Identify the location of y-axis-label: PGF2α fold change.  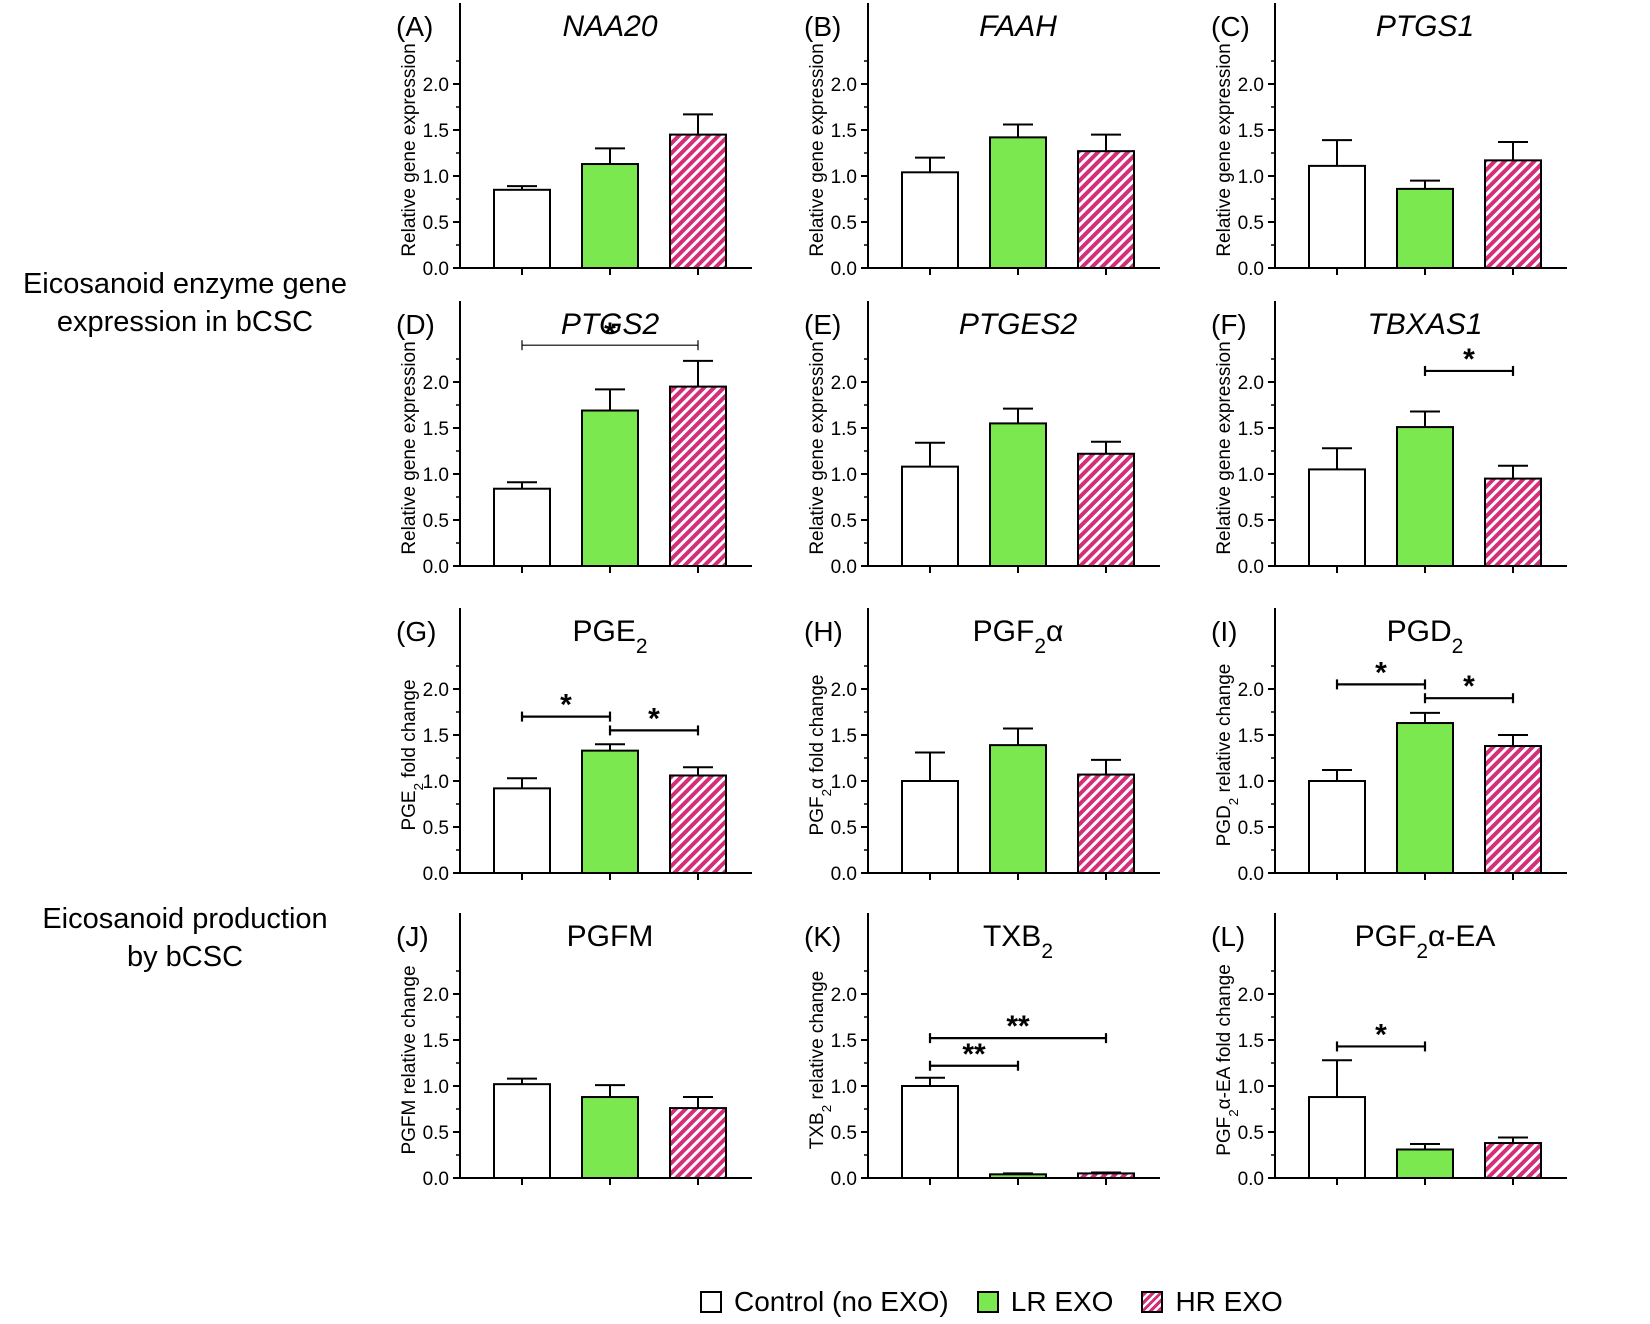
(820, 755).